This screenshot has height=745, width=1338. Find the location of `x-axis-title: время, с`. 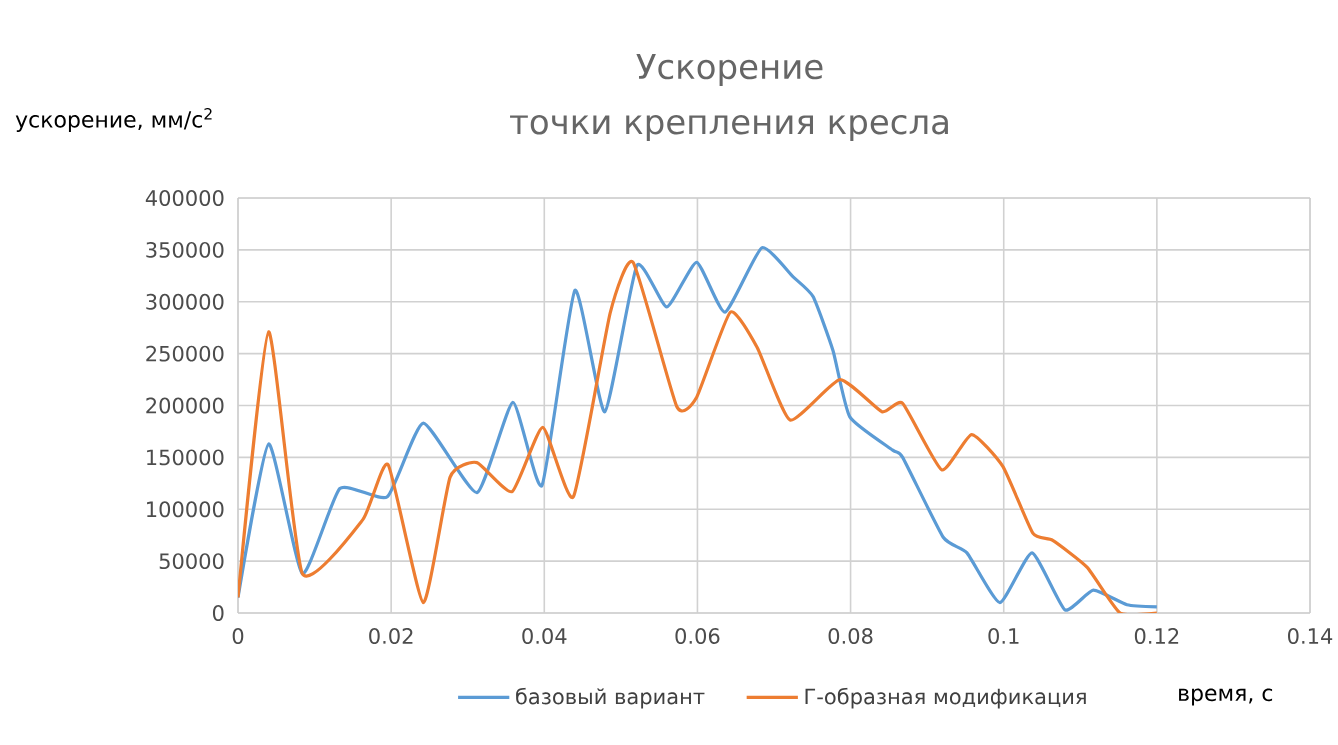

x-axis-title: время, с is located at coordinates (1226, 697).